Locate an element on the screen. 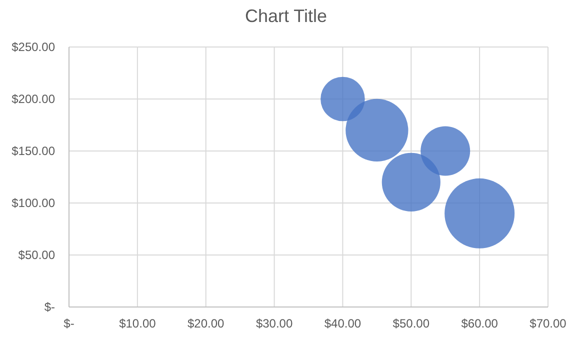  y-tick-label: $100.00 is located at coordinates (34, 203).